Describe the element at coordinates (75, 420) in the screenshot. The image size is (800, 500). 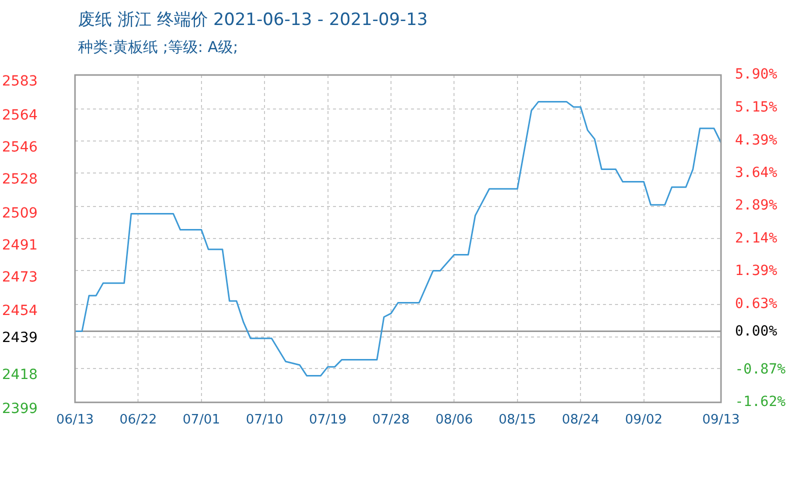
I see `x-tick-label: 06/13` at that location.